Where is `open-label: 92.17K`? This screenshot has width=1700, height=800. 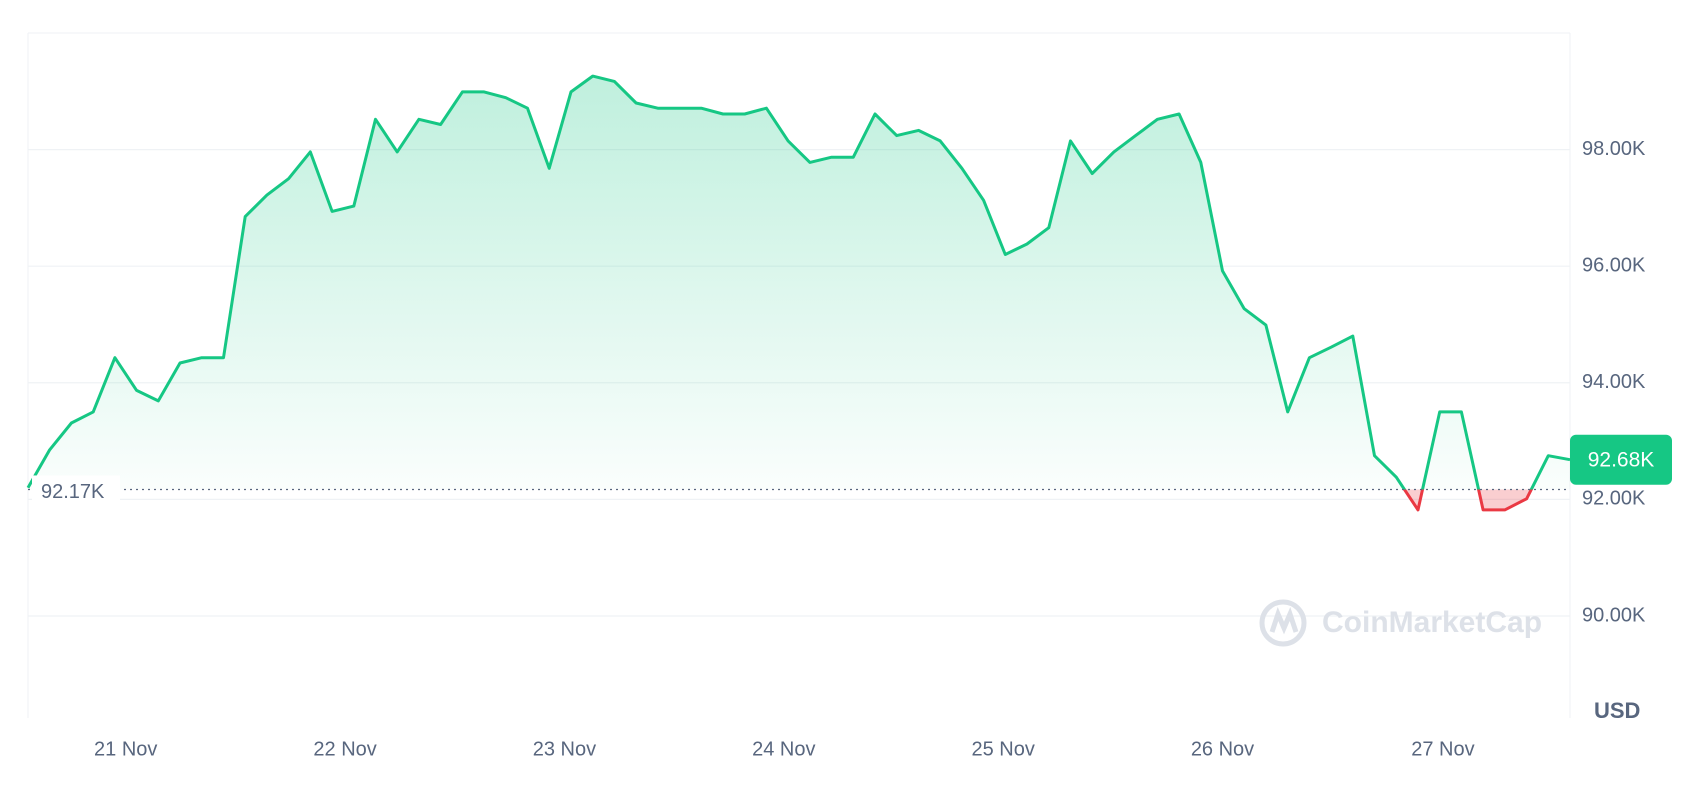 open-label: 92.17K is located at coordinates (73, 492).